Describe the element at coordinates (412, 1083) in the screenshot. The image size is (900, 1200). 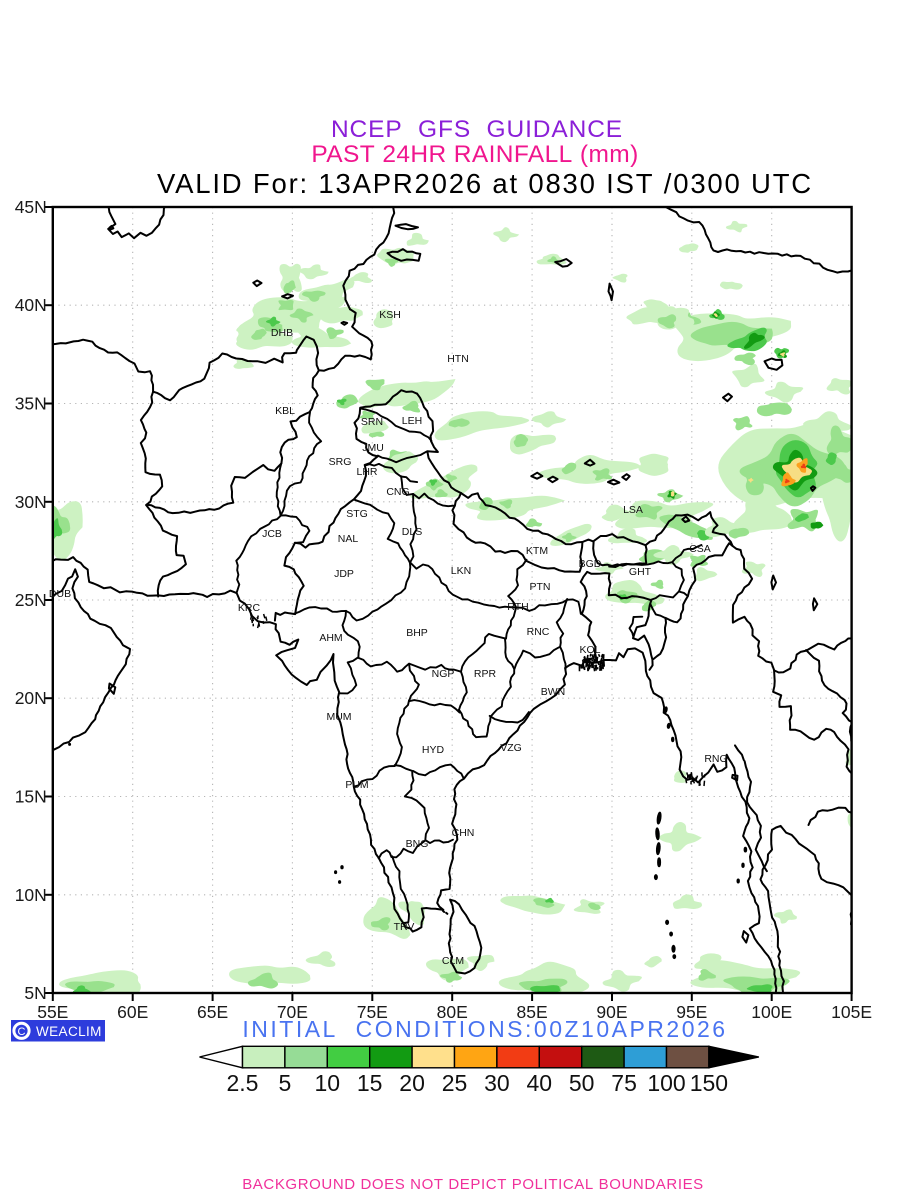
I see `svg-text: 20` at that location.